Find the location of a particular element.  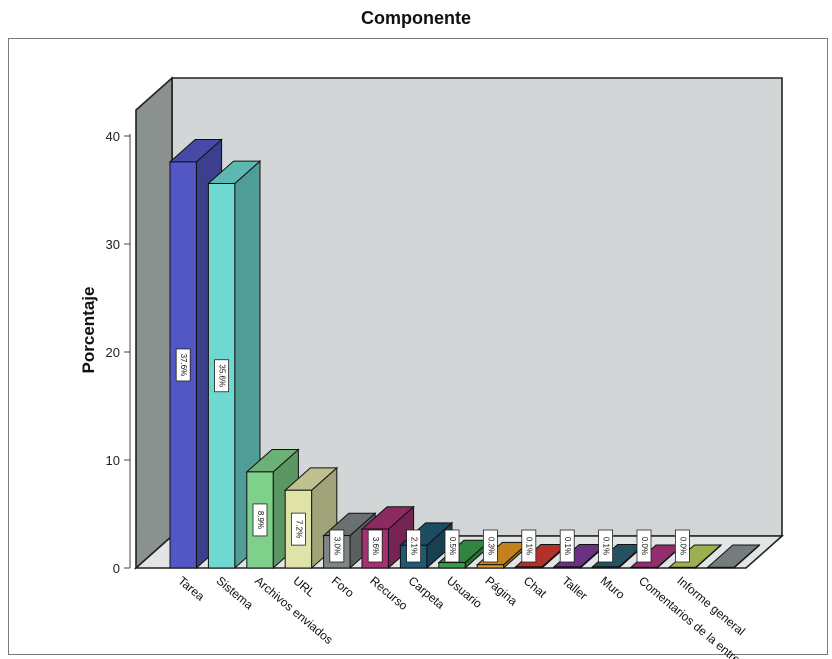

chart-title: Componente is located at coordinates (416, 18).